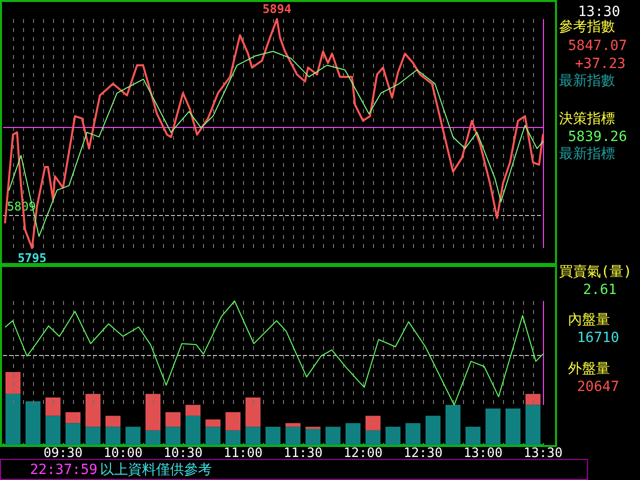 Image resolution: width=640 pixels, height=480 pixels. I want to click on text: 內盤量, so click(589, 320).